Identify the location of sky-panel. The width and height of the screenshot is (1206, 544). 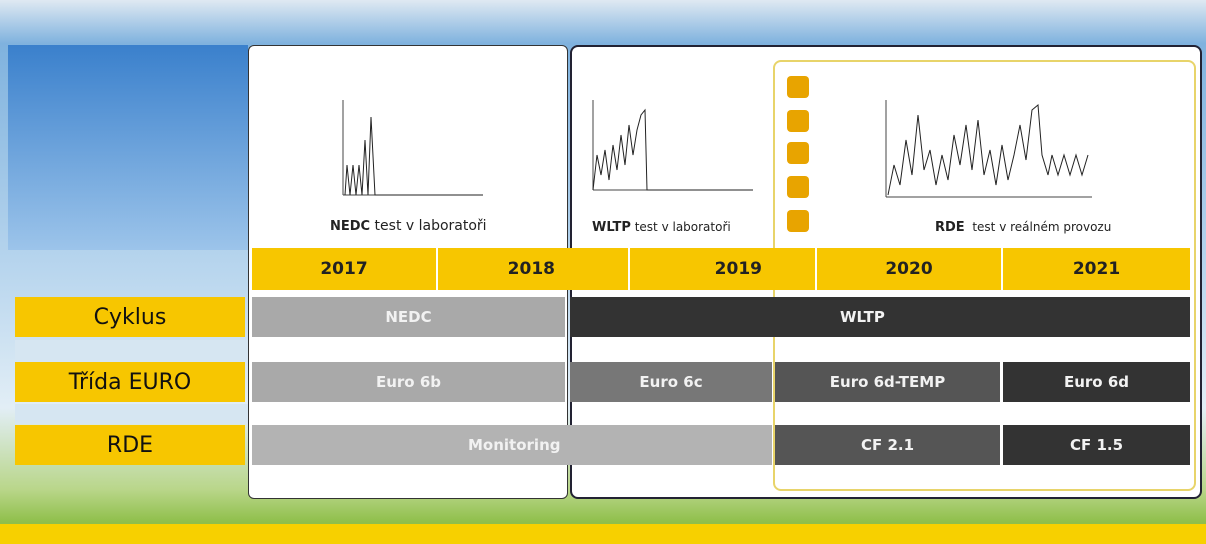
(128, 147).